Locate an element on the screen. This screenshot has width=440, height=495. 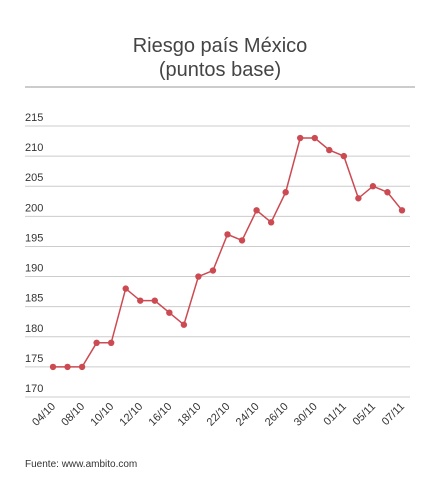
x-tick-label: 12/10 is located at coordinates (131, 415).